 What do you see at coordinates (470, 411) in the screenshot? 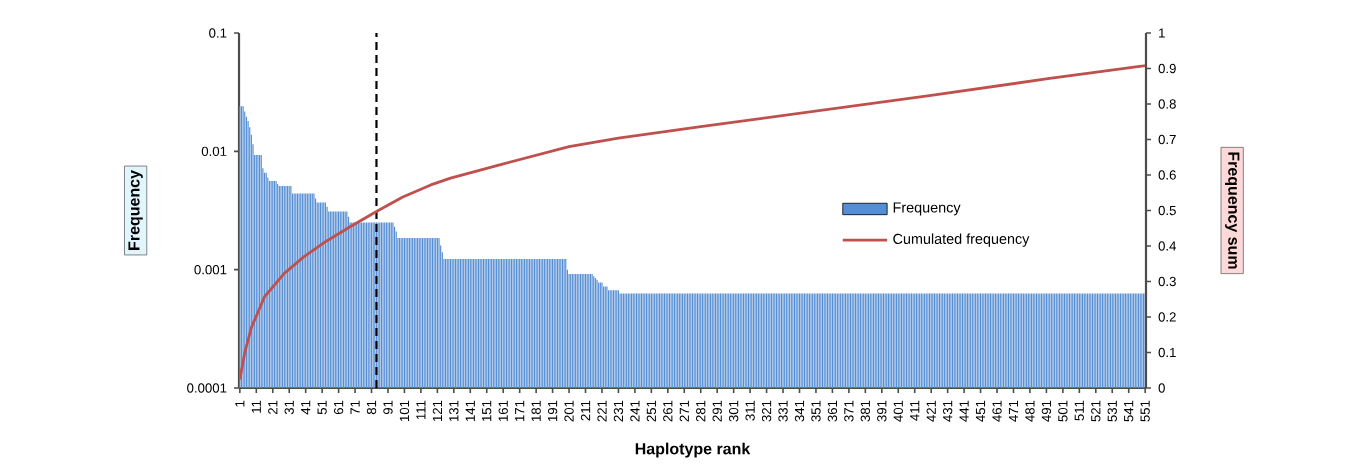
I see `x-tick-label: 141` at bounding box center [470, 411].